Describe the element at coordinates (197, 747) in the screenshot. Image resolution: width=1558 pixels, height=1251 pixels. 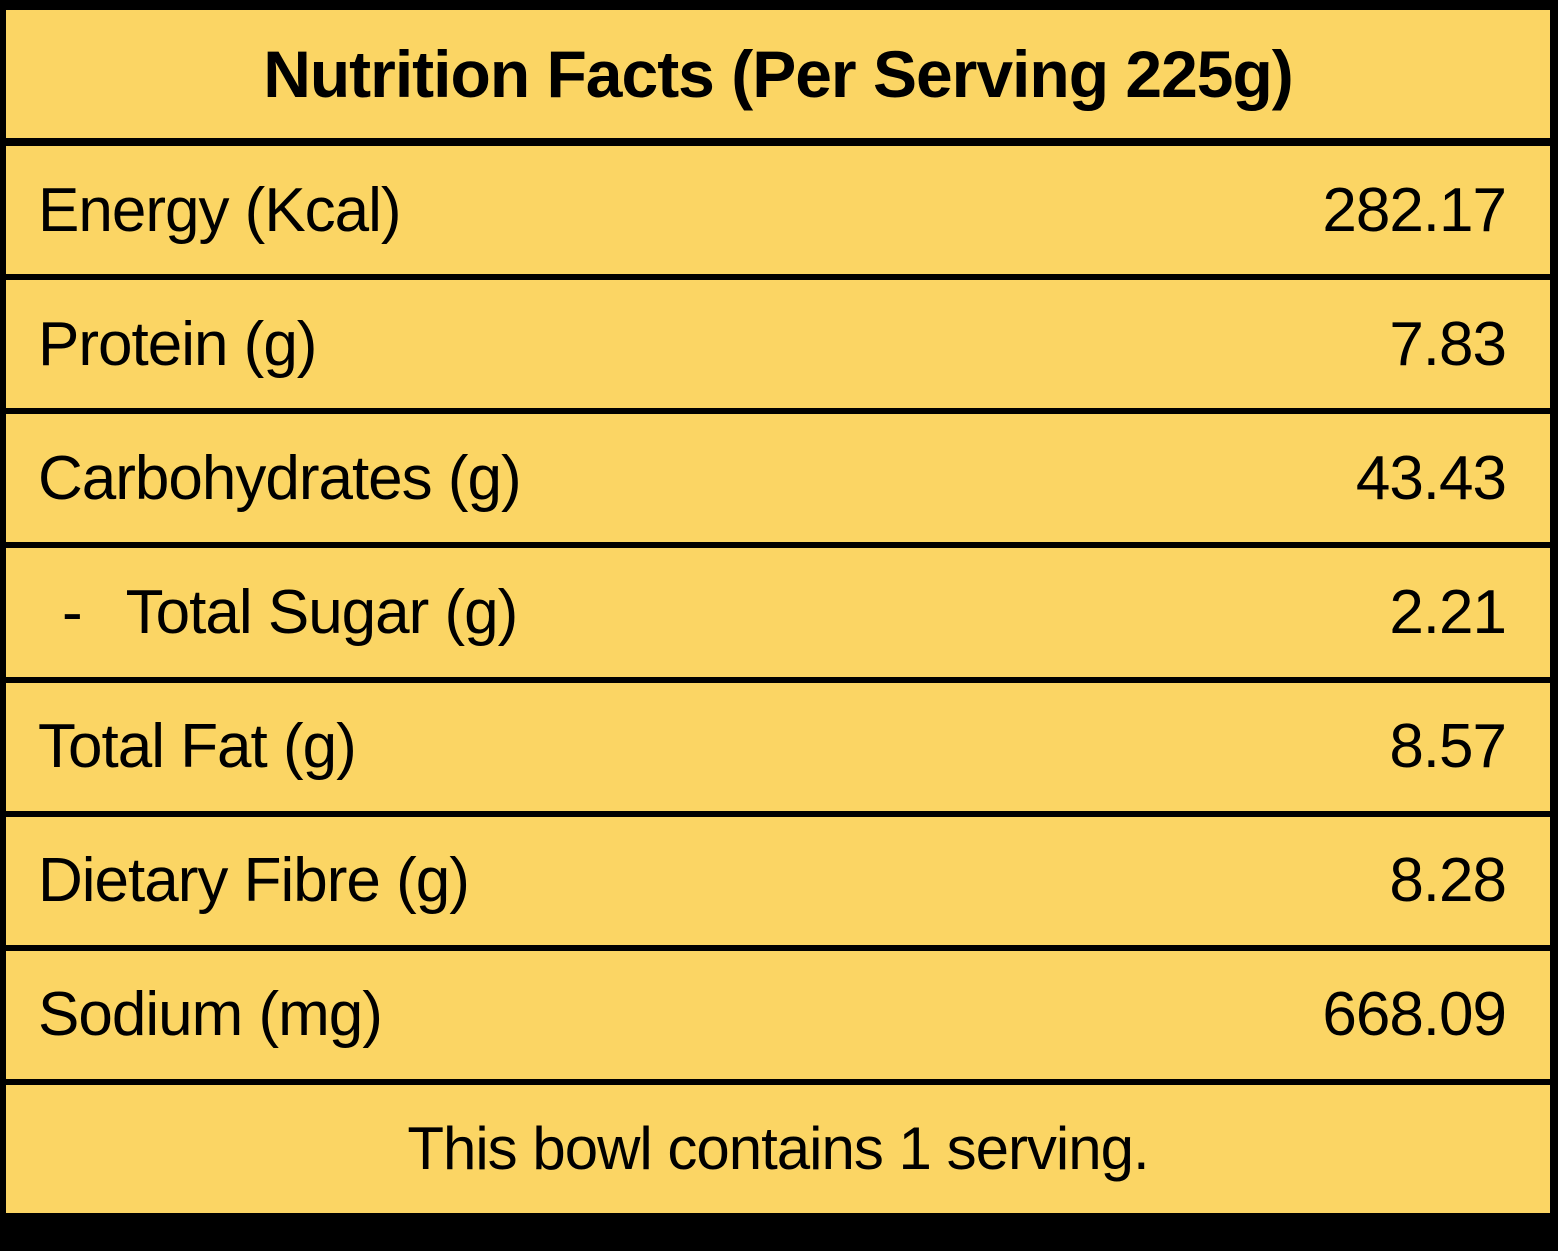
I see `row-label: Total Fat (g)` at that location.